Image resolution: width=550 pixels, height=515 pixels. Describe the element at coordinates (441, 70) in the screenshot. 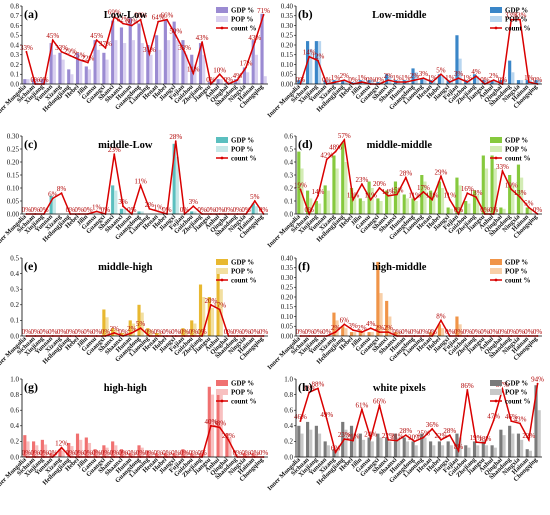

I see `count-label: 5%` at that location.